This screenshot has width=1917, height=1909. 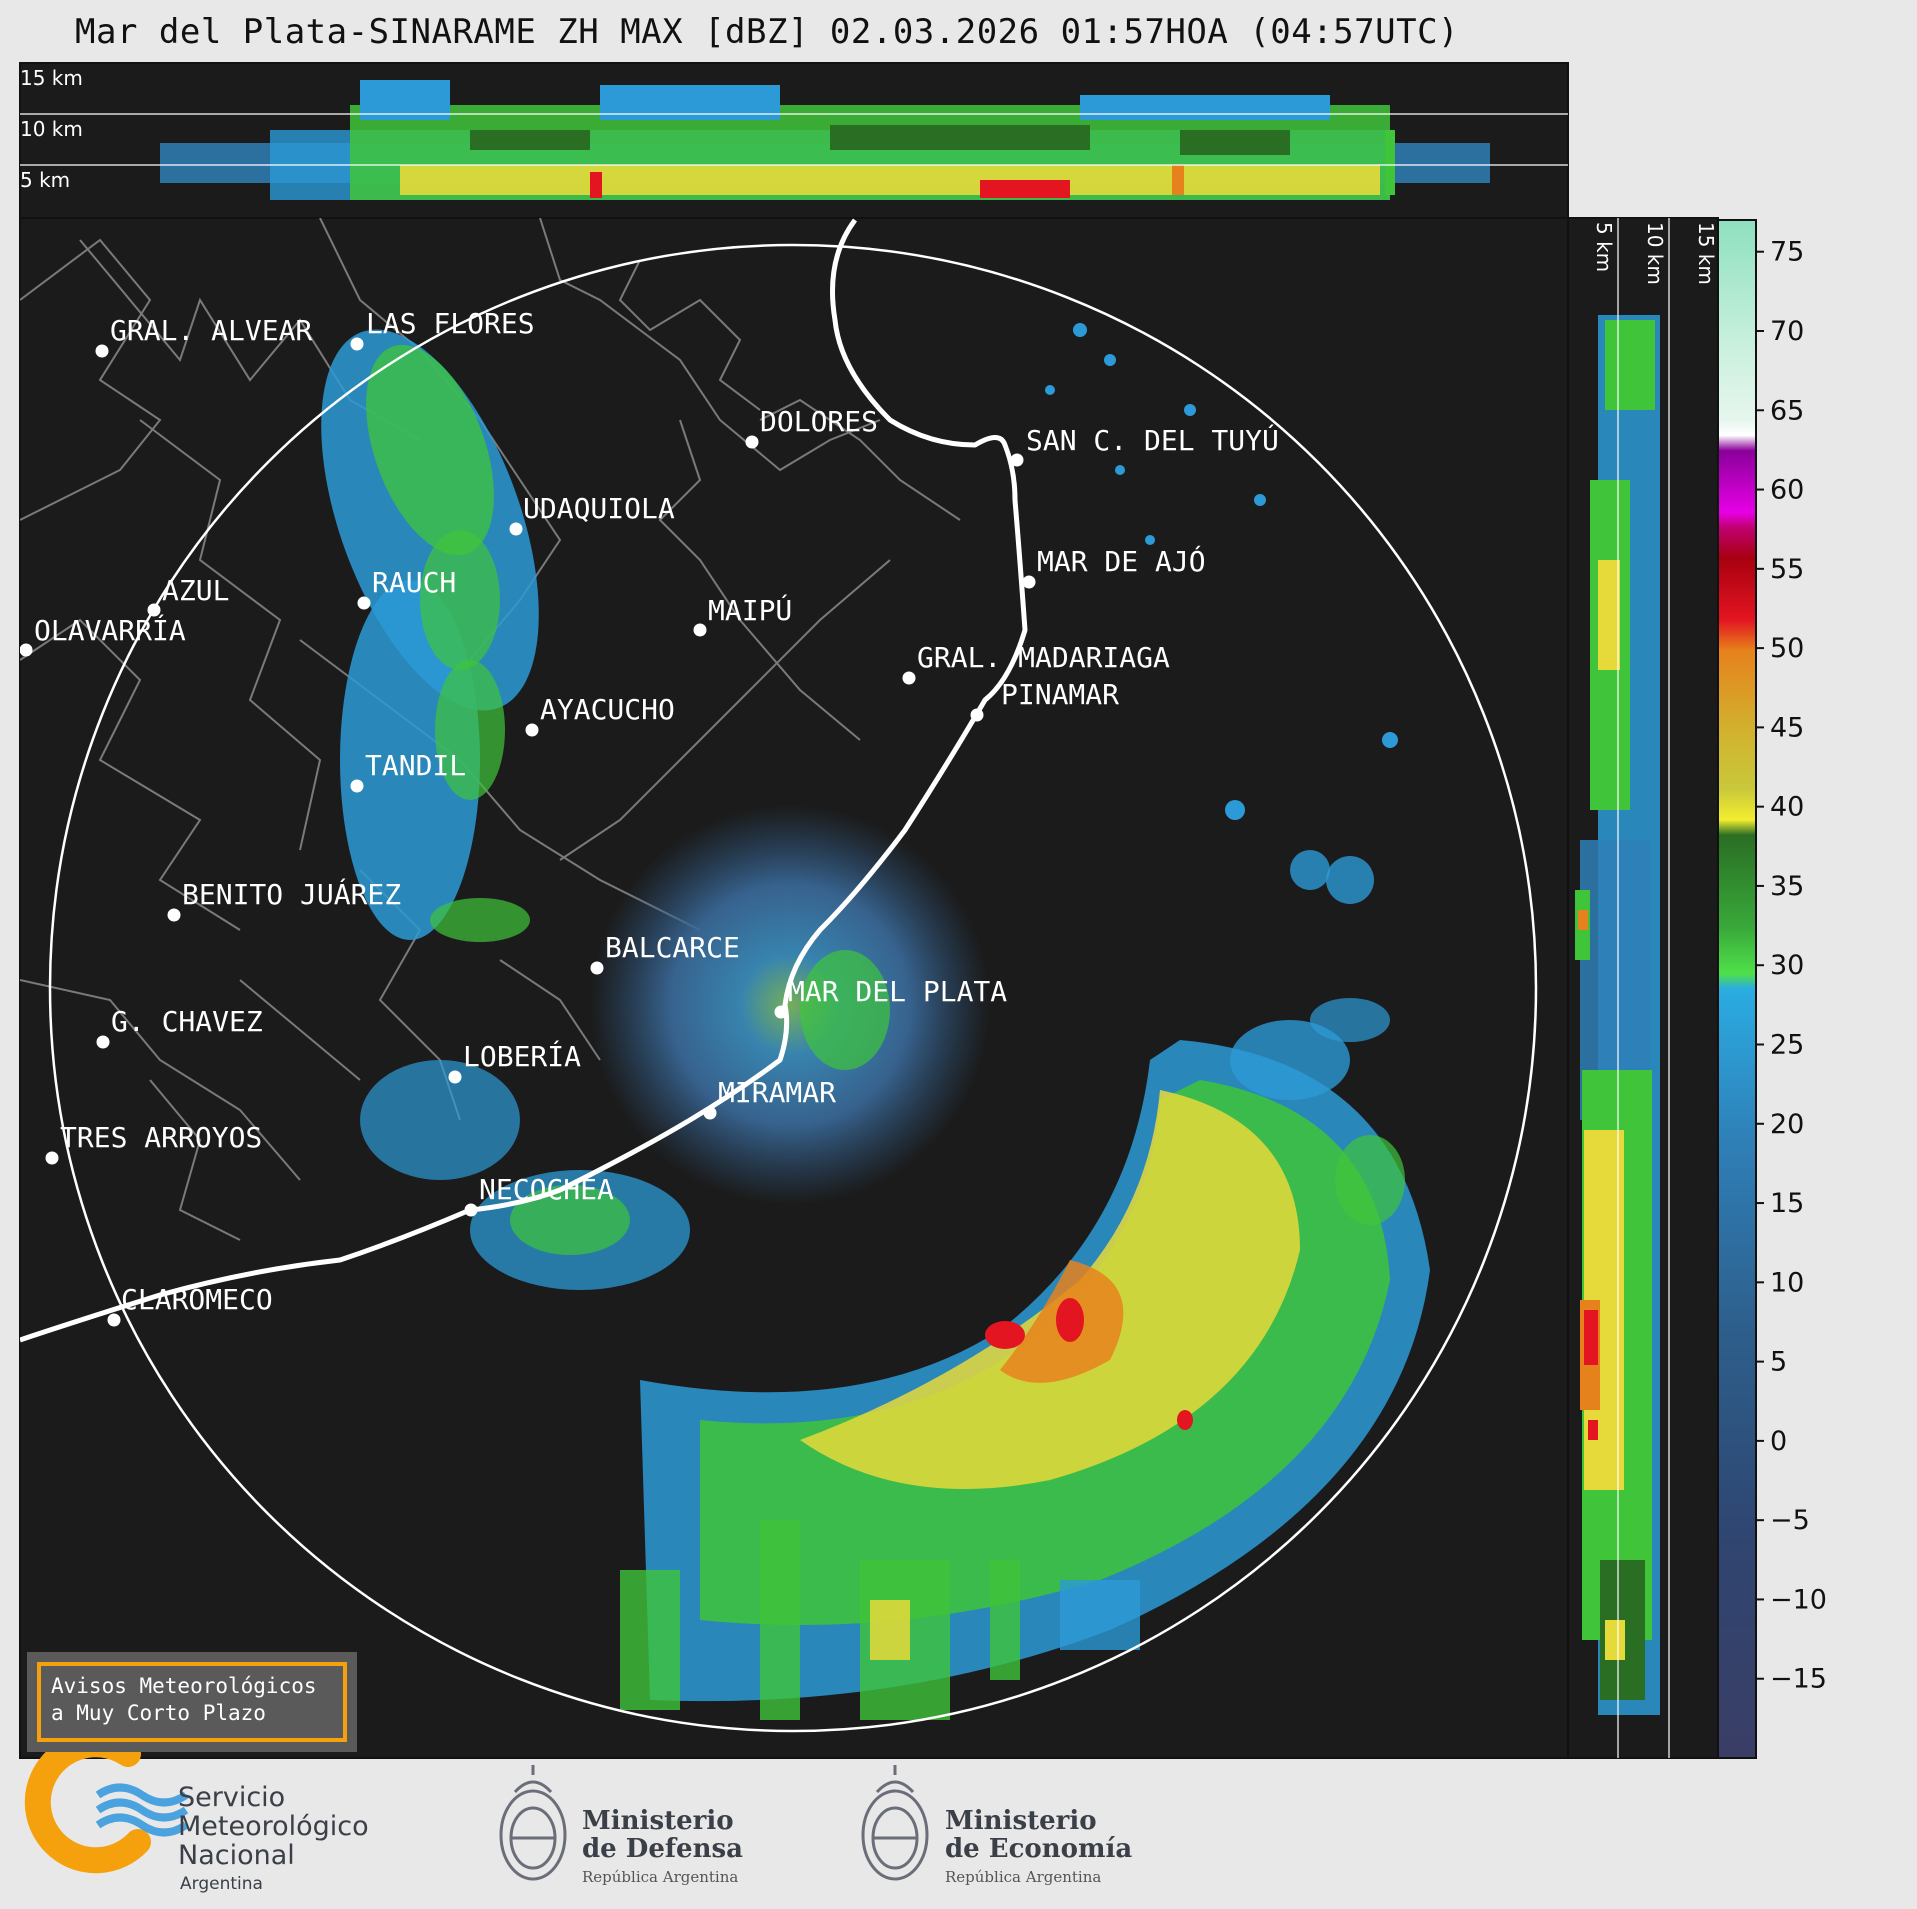 I want to click on city-label-las-flores: LAS FLORES, so click(x=450, y=323).